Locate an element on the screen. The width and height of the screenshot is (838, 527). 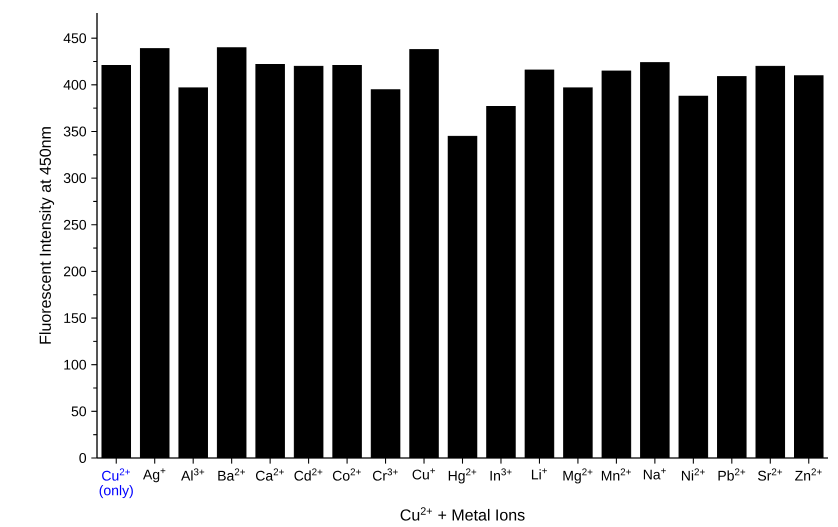
x-tick-label: Sr$^{2+}$ is located at coordinates (770, 474).